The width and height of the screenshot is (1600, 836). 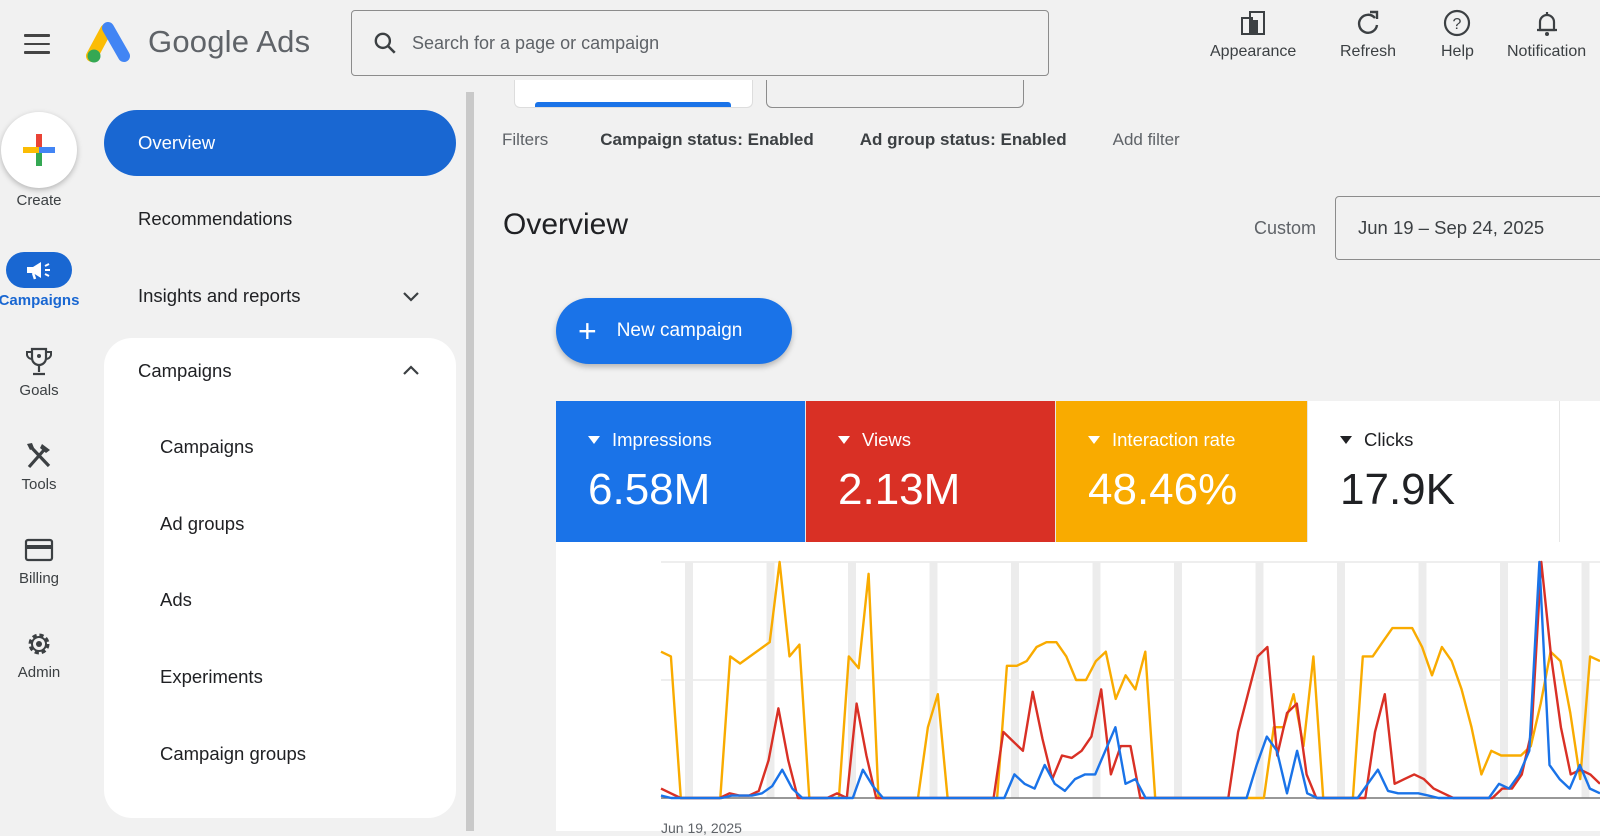 I want to click on nav-sub-campaigns: Campaigns, so click(x=207, y=446).